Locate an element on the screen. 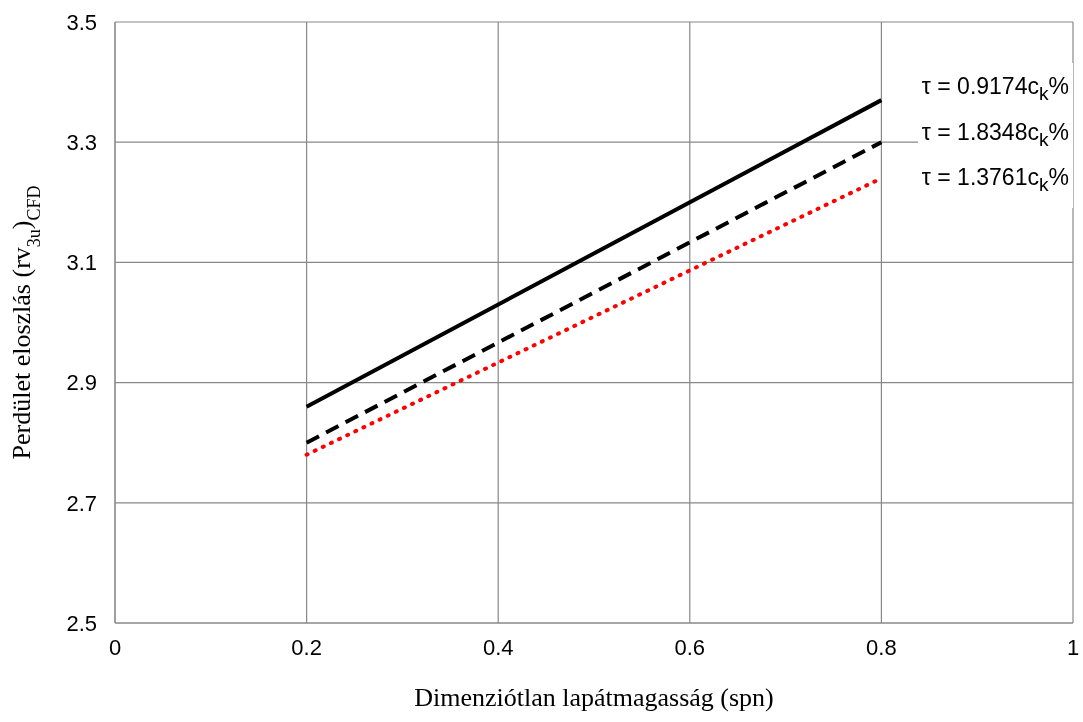  x-tick-label: 0.2 is located at coordinates (306, 647).